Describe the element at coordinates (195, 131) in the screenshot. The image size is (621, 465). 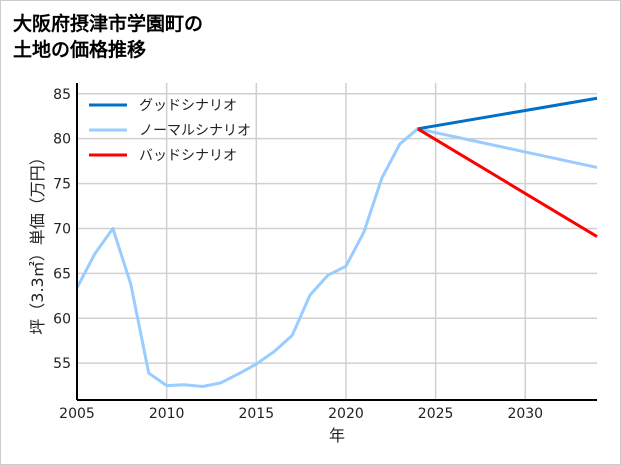
I see `legend-label: ノーマルシナリオ` at that location.